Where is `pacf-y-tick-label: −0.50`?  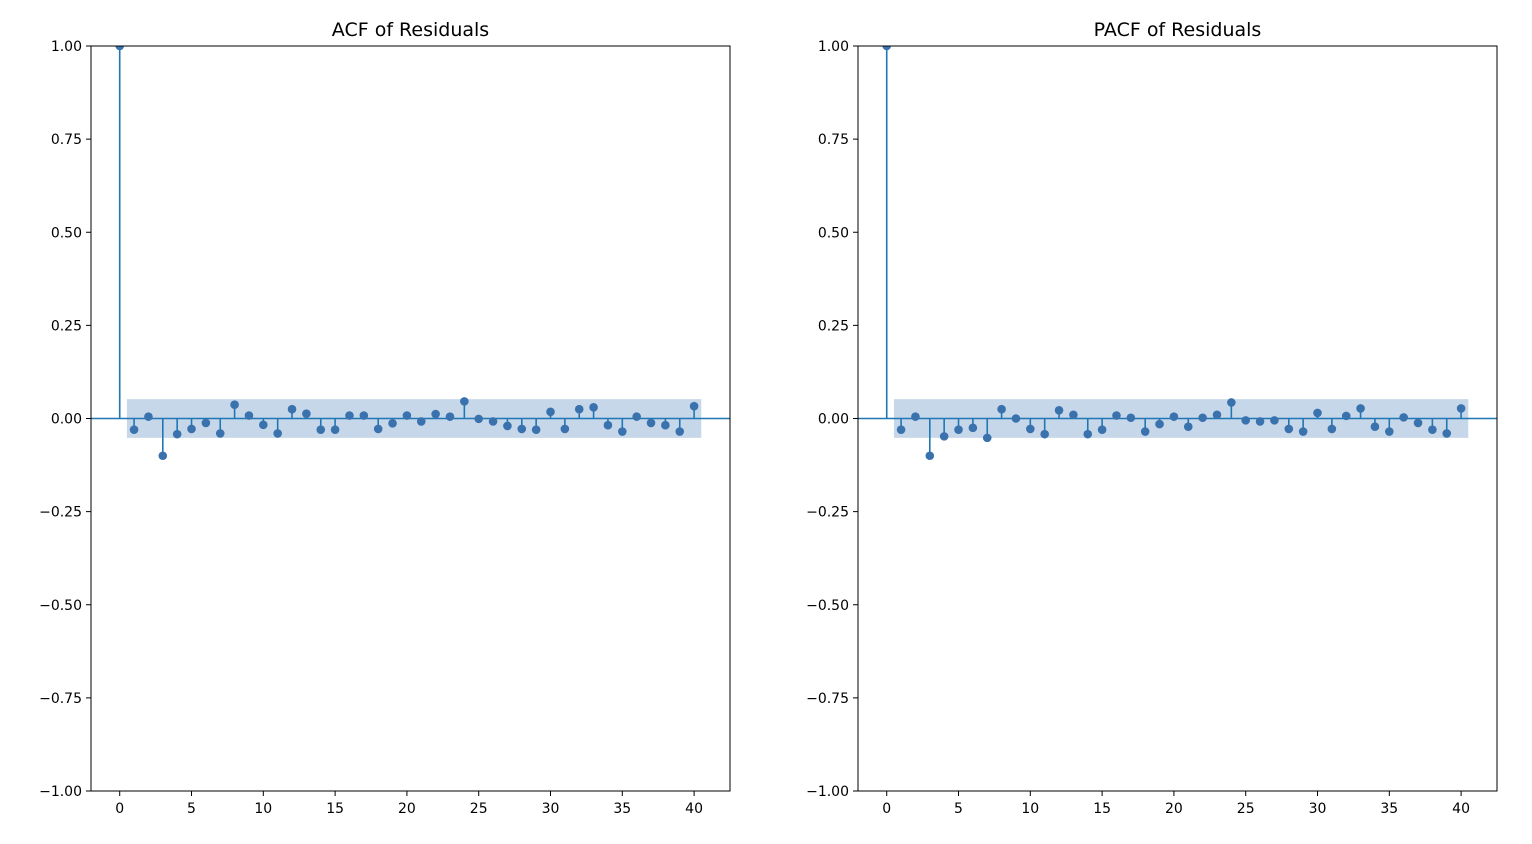
pacf-y-tick-label: −0.50 is located at coordinates (827, 606).